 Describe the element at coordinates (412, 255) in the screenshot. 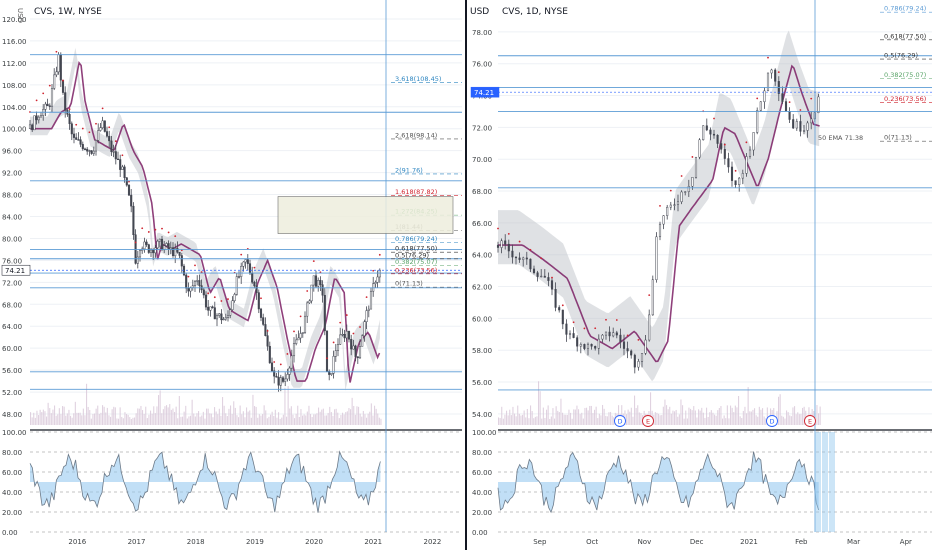

I see `fibonacci-level-label: 0.5(76.29)` at that location.